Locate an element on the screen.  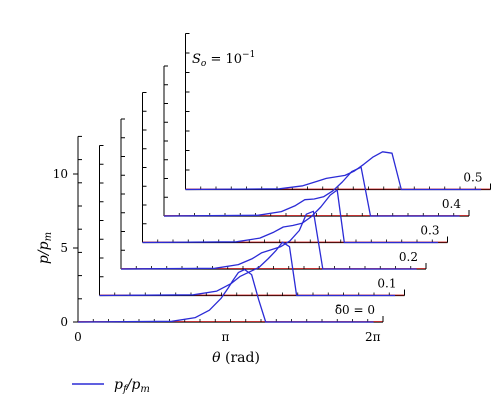
x-tick-label: π is located at coordinates (225, 337).